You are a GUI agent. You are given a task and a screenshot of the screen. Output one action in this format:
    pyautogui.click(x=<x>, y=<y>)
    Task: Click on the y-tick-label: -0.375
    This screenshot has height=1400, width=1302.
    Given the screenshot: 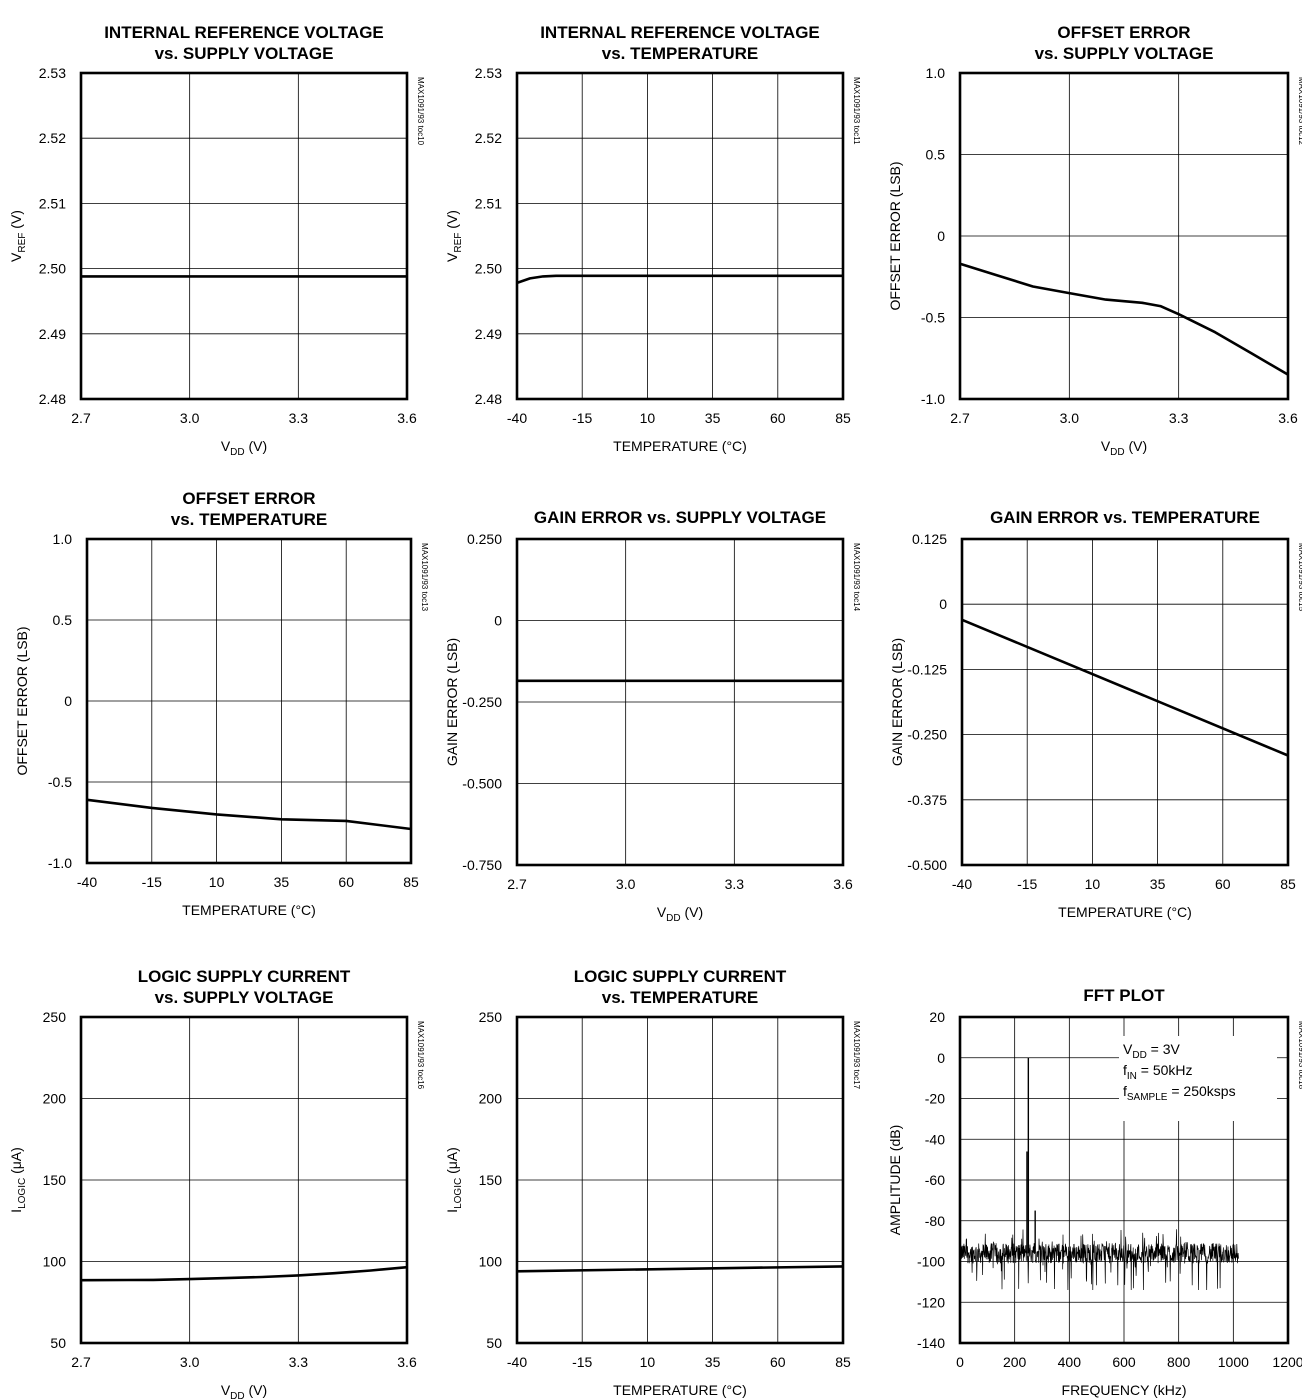 What is the action you would take?
    pyautogui.click(x=927, y=800)
    